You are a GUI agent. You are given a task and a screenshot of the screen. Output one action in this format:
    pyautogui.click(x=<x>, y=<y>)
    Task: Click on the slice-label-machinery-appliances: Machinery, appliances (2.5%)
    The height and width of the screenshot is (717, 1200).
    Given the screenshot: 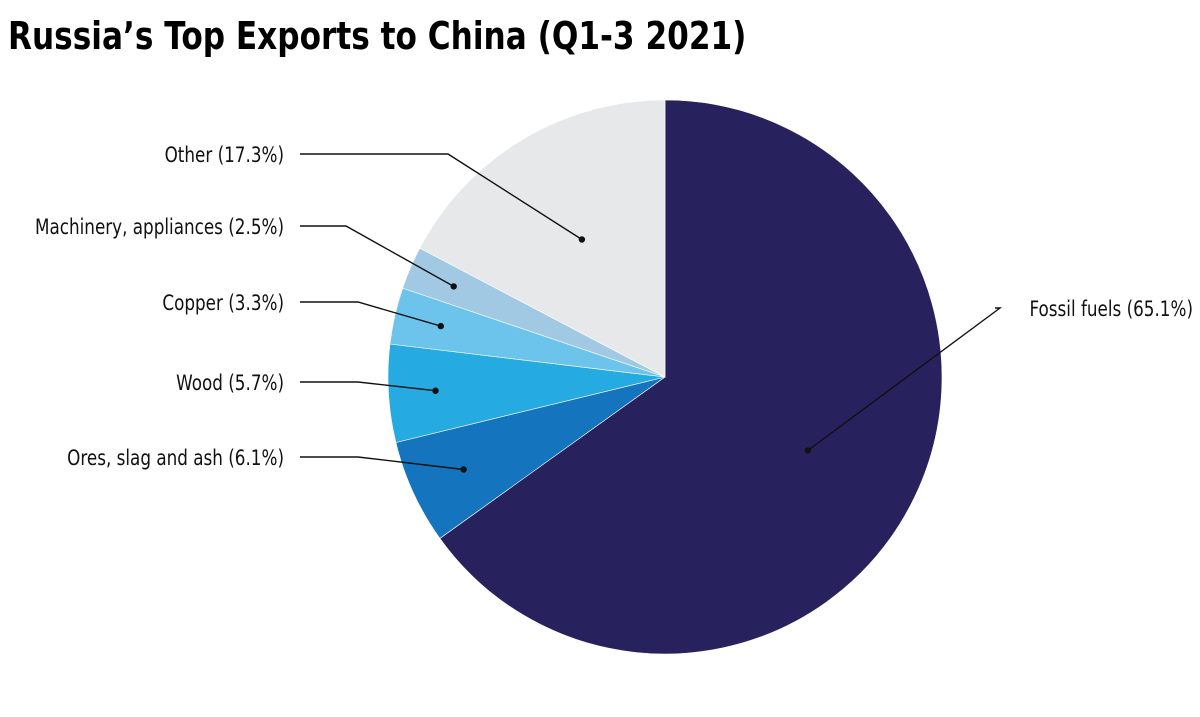 What is the action you would take?
    pyautogui.click(x=159, y=227)
    